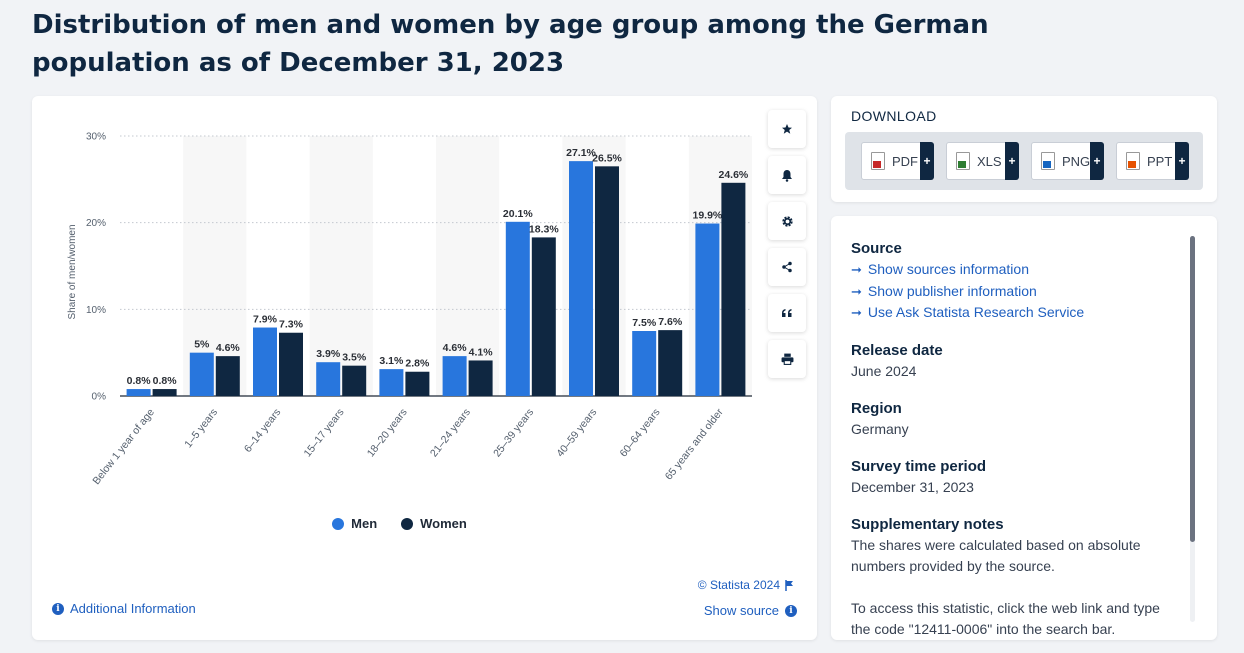  What do you see at coordinates (133, 608) in the screenshot?
I see `additional-information-label: Additional Information` at bounding box center [133, 608].